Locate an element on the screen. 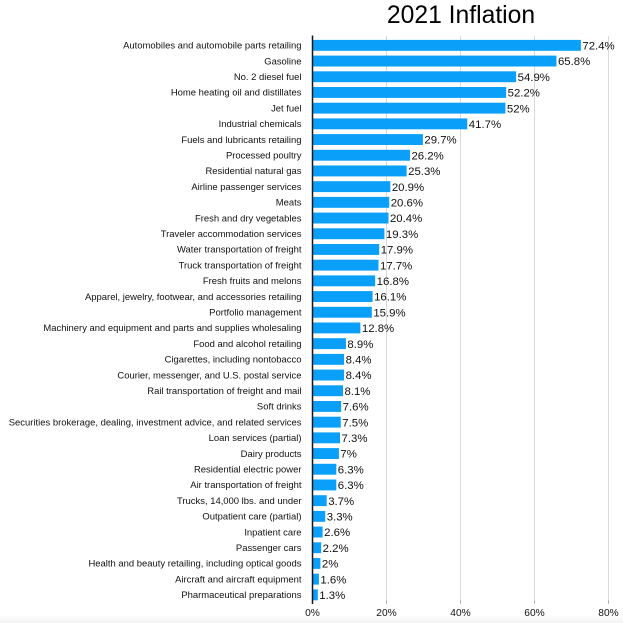  svg-text: No. 2 diesel fuel is located at coordinates (268, 77).